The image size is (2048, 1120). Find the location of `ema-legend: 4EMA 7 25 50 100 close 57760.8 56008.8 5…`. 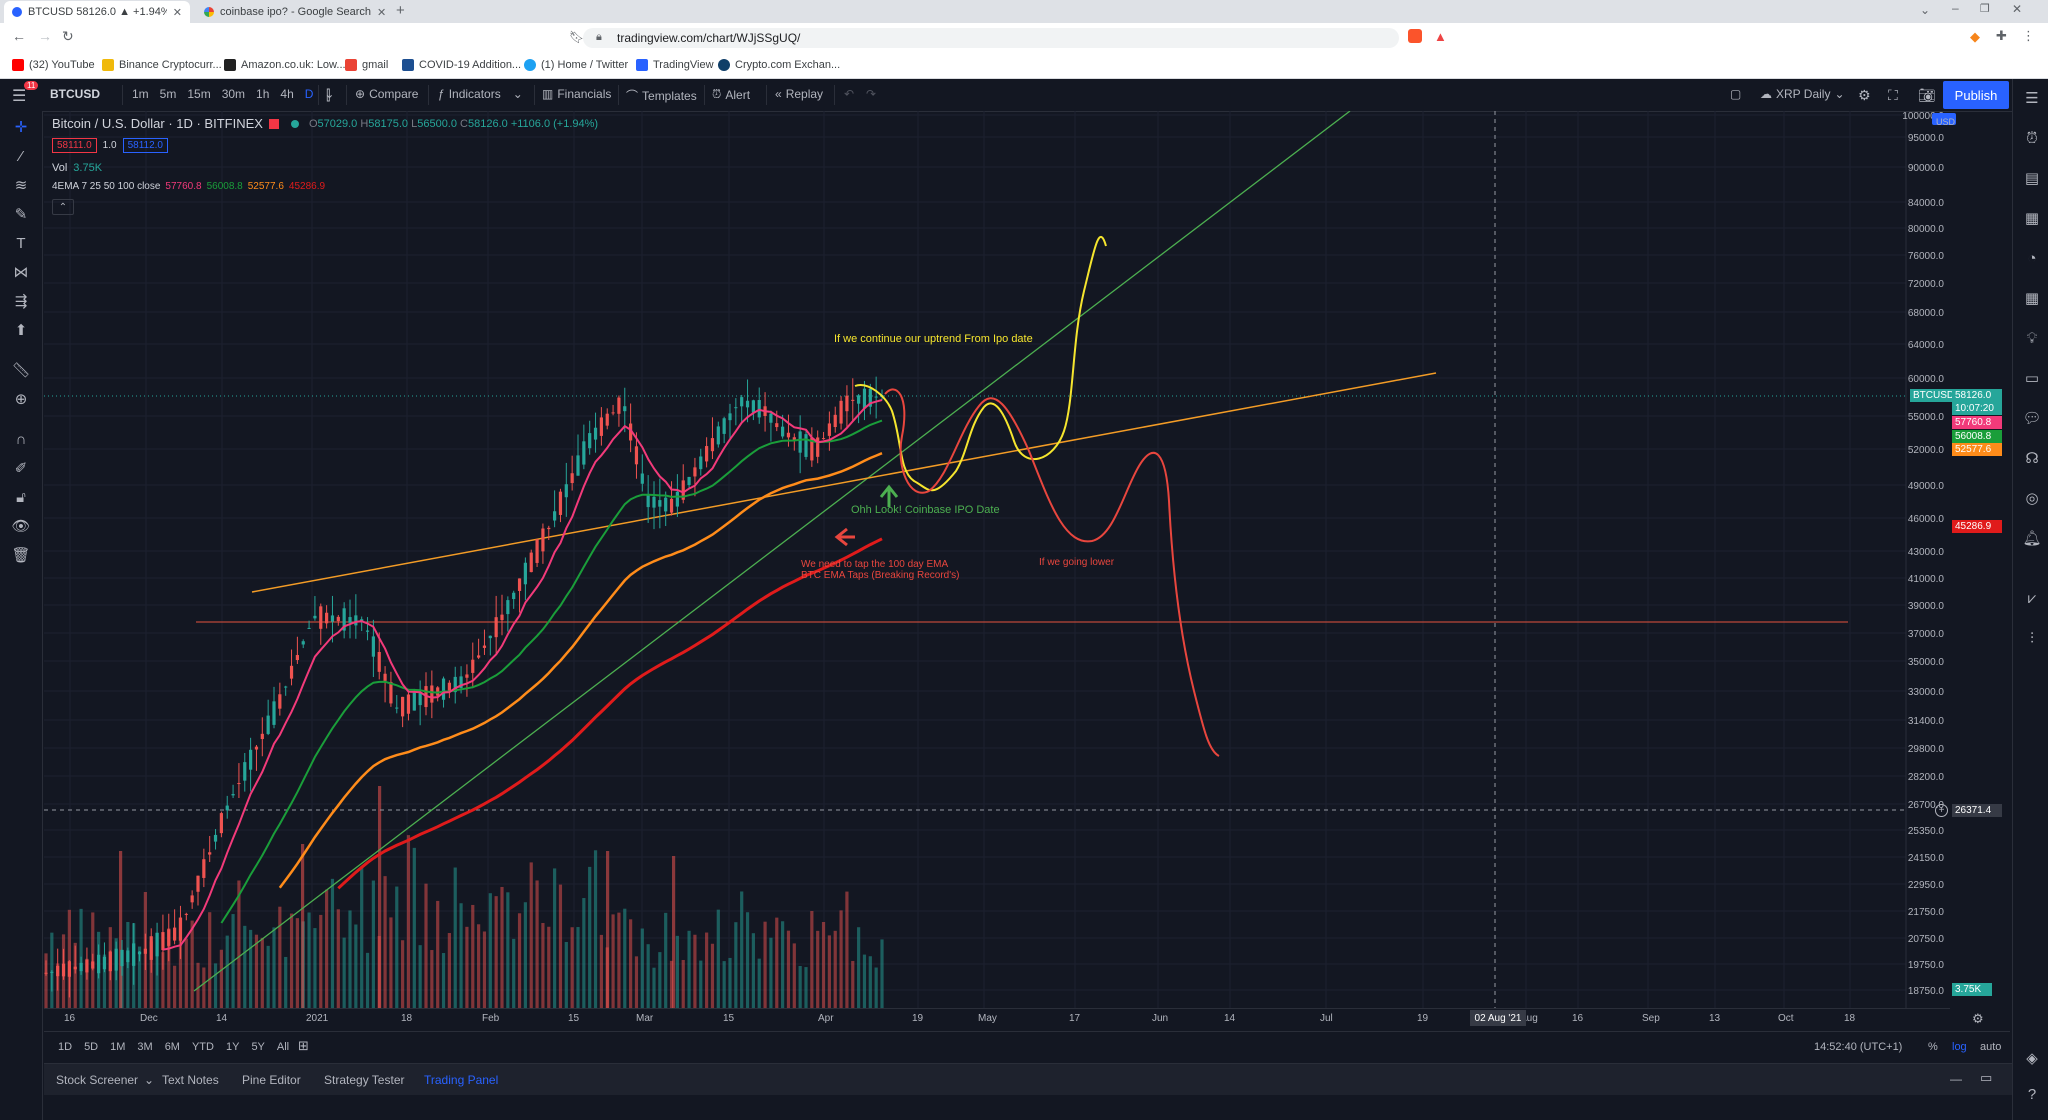

ema-legend: 4EMA 7 25 50 100 close 57760.8 56008.8 5… is located at coordinates (188, 186).